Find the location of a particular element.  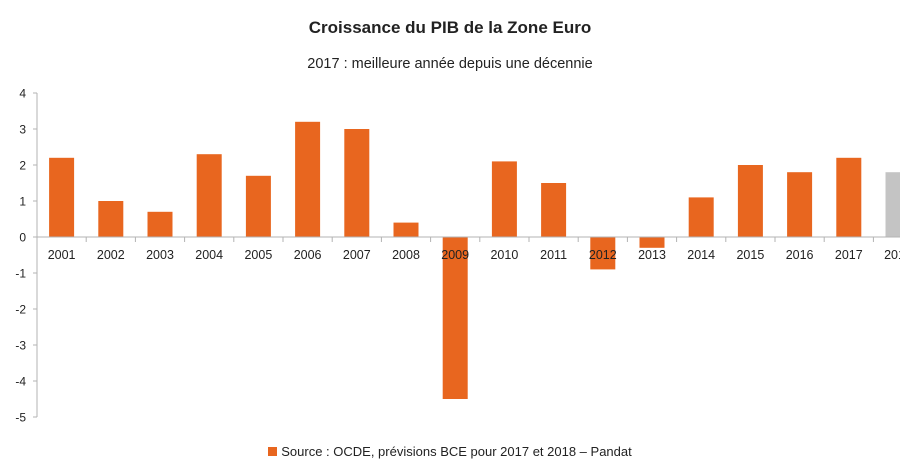

x-tick-label: 2005 is located at coordinates (258, 255).